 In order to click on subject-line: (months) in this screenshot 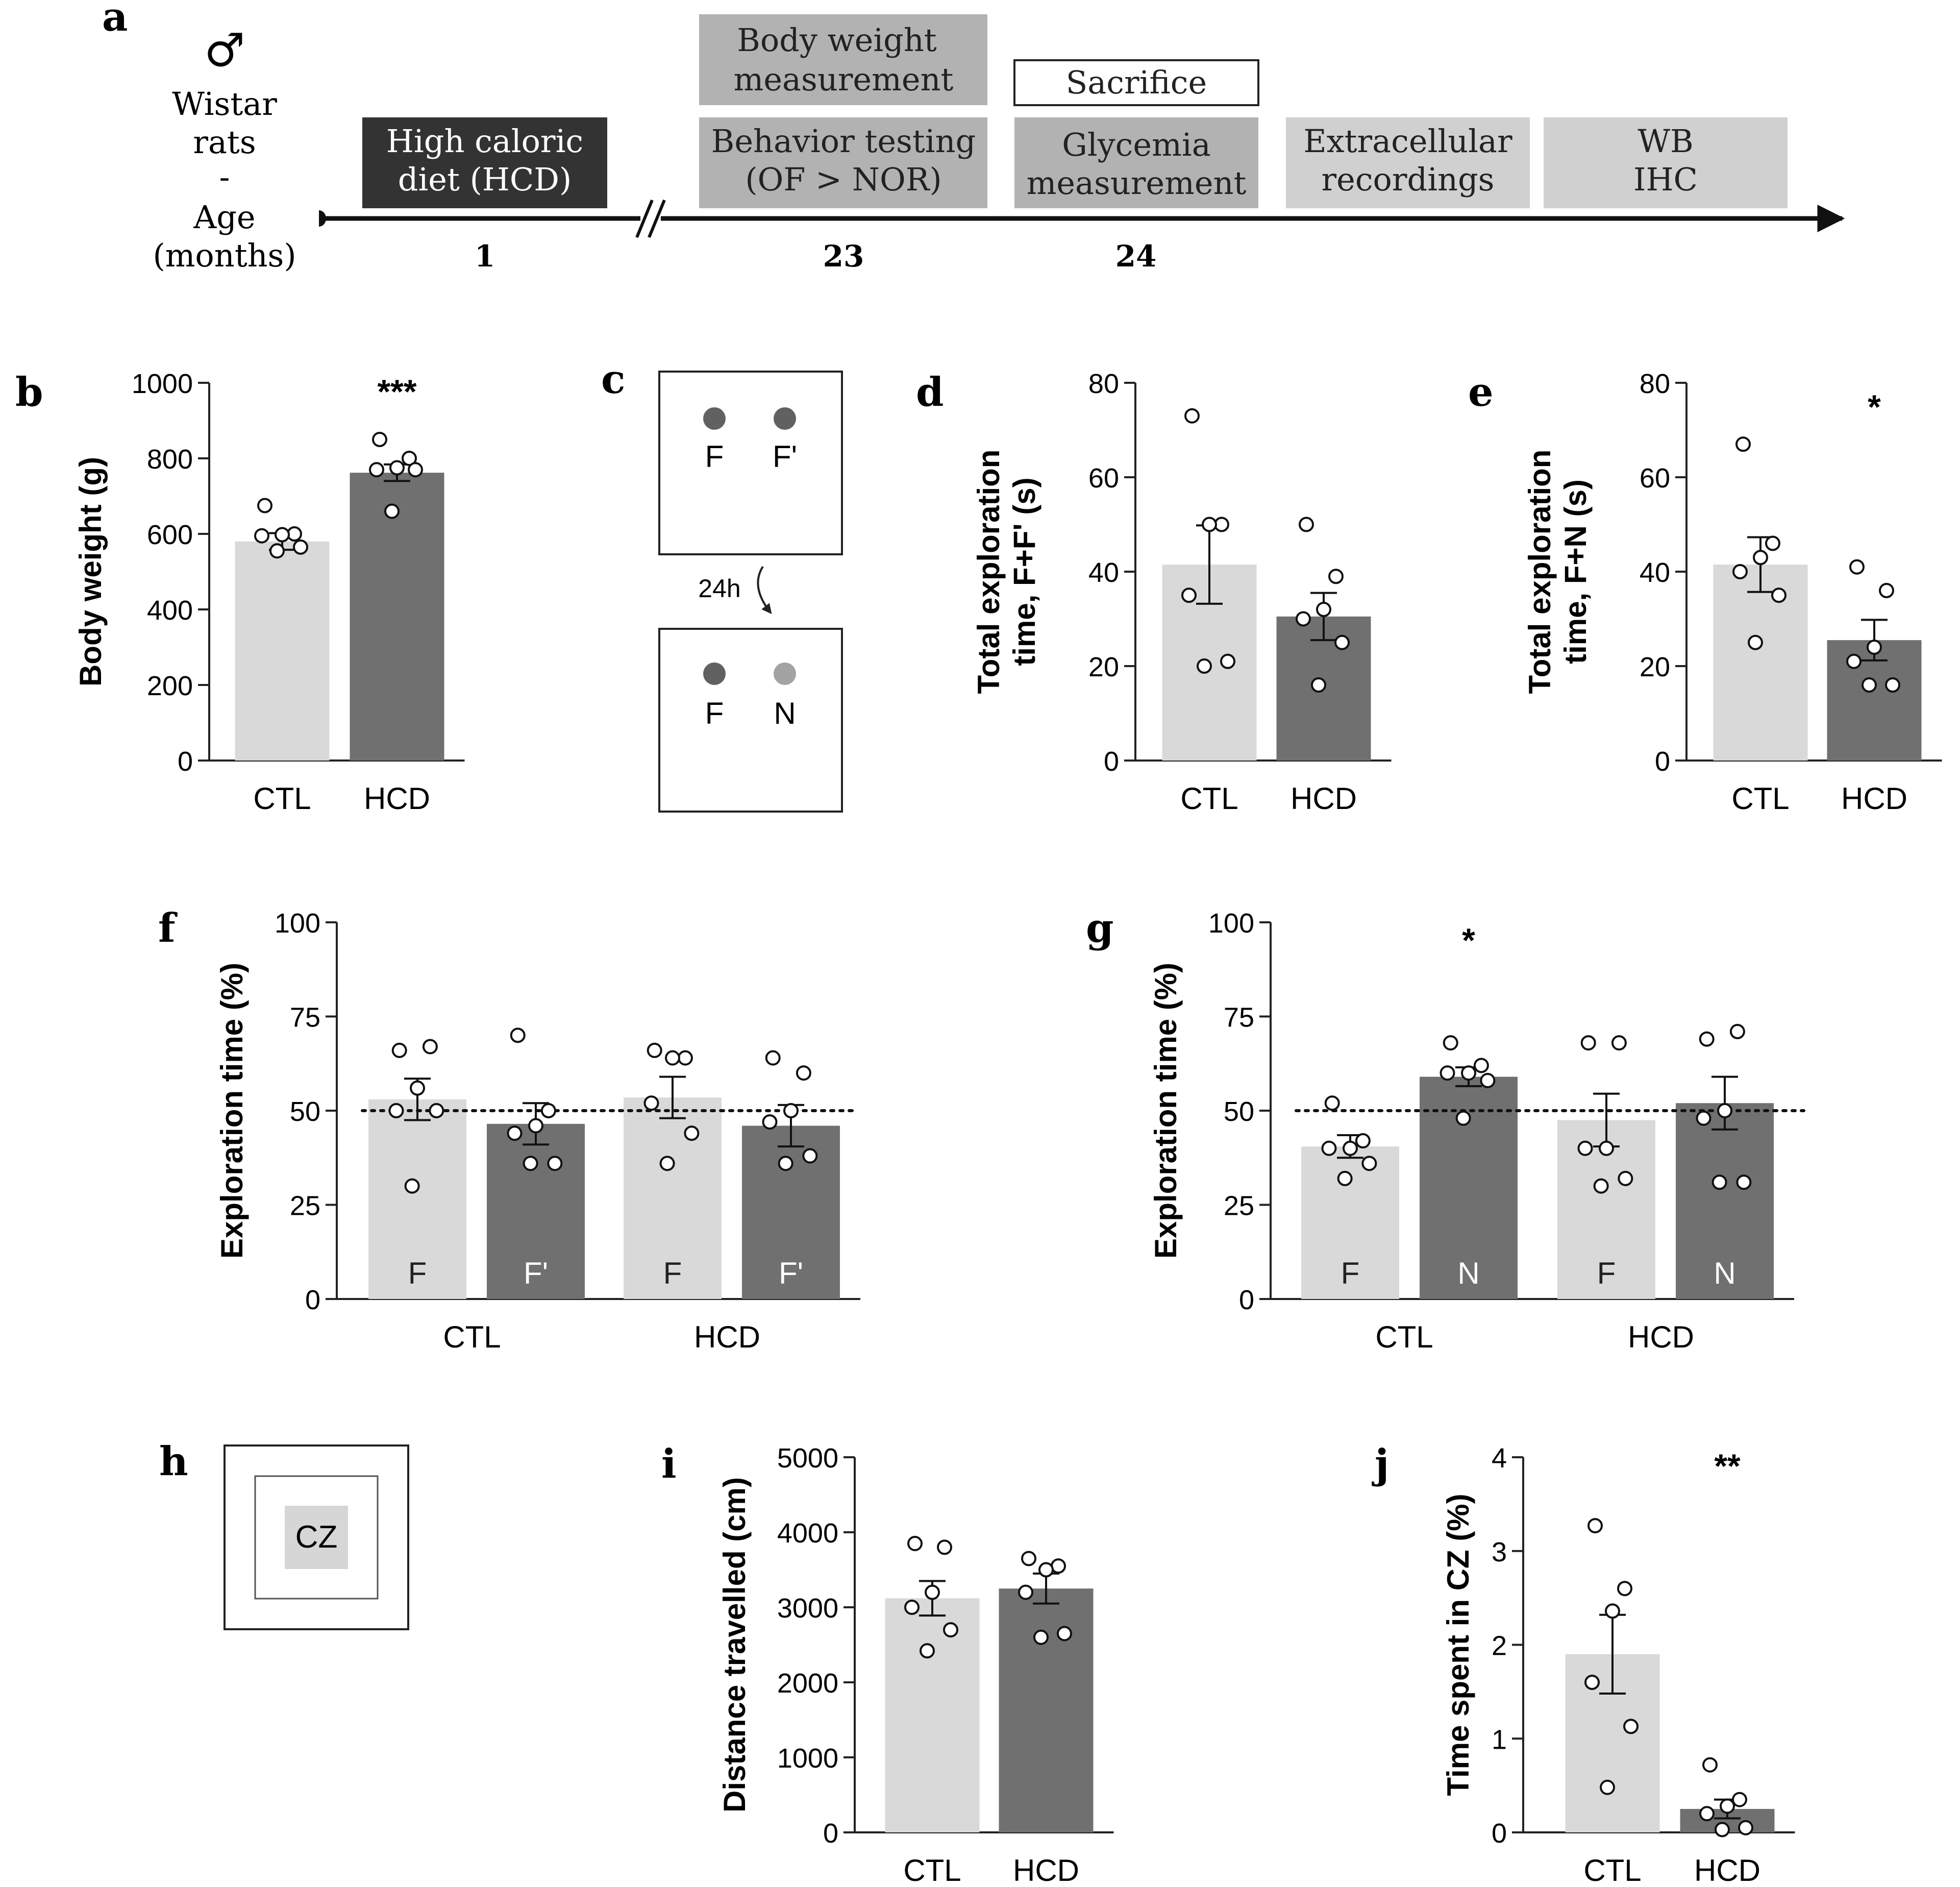, I will do `click(225, 256)`.